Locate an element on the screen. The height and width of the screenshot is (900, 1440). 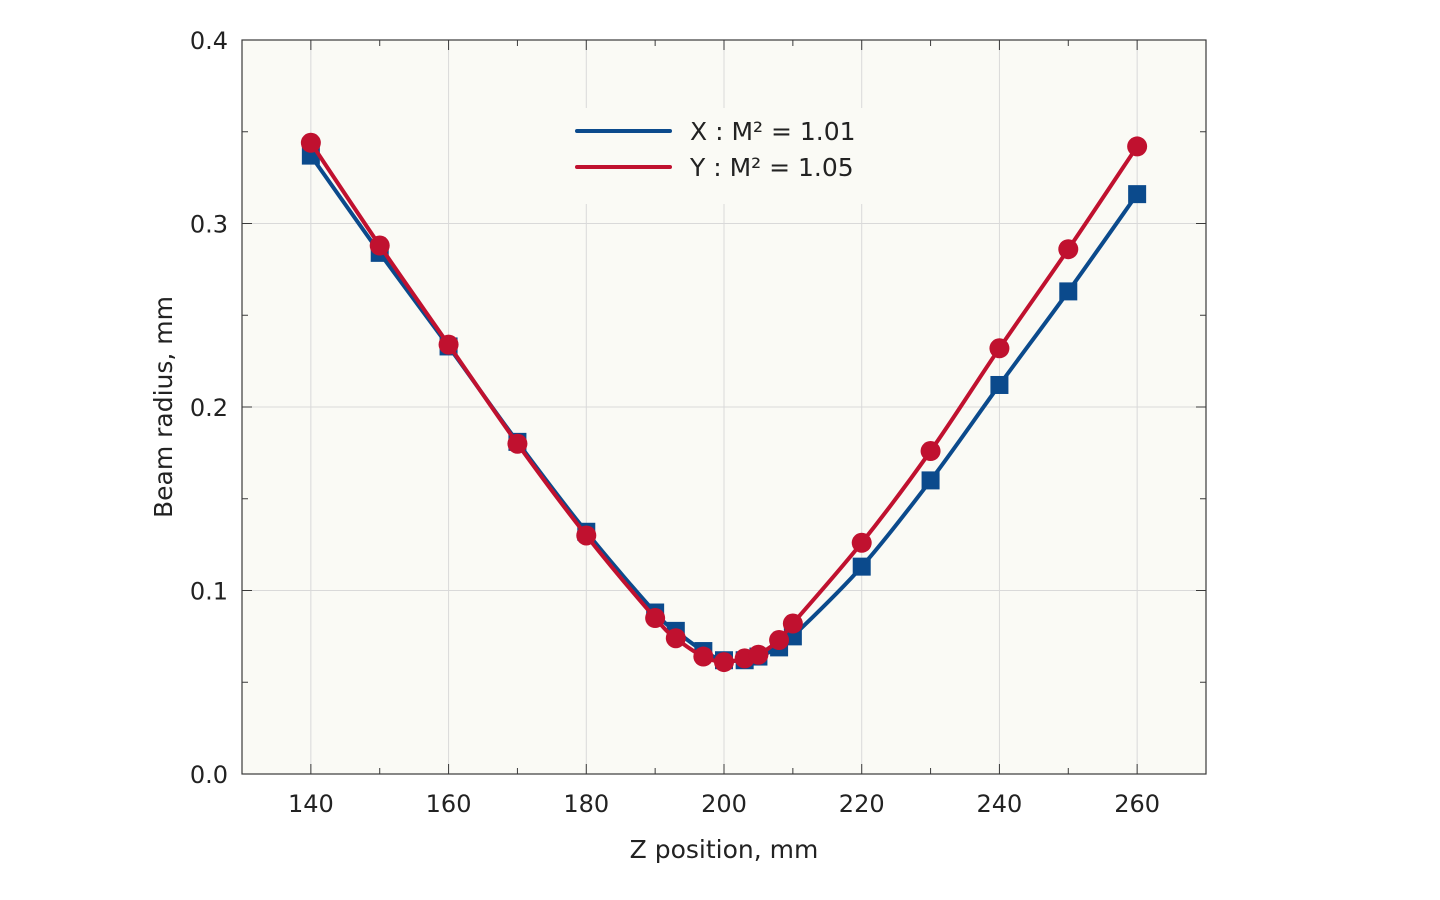
x-tick-label: 180 is located at coordinates (586, 804).